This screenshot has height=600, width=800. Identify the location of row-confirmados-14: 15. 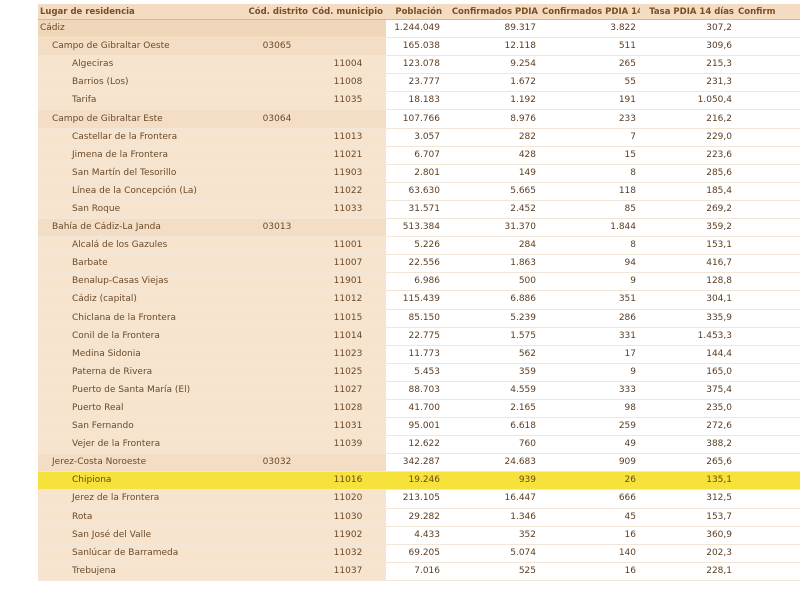
(590, 155).